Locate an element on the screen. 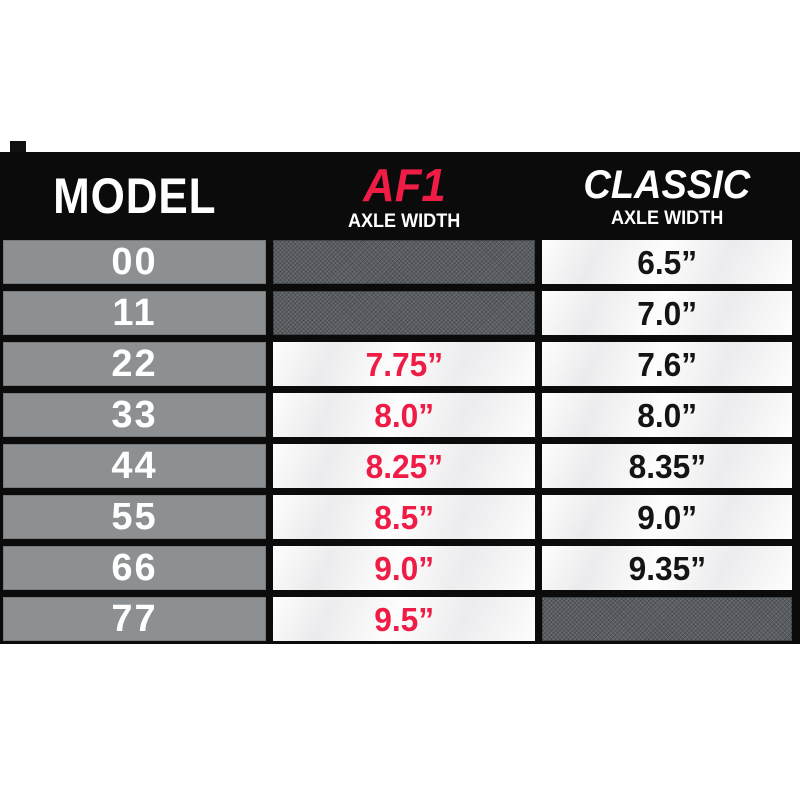 This screenshot has height=800, width=800. table-row: 66 9.0” 9.35” is located at coordinates (397, 568).